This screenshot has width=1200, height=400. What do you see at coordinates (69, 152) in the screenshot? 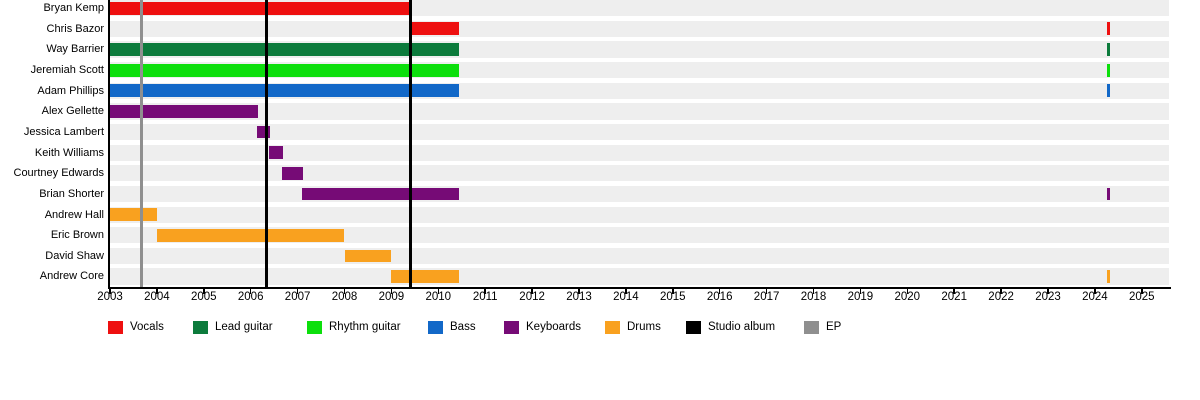
I see `member-label: Keith Williams` at bounding box center [69, 152].